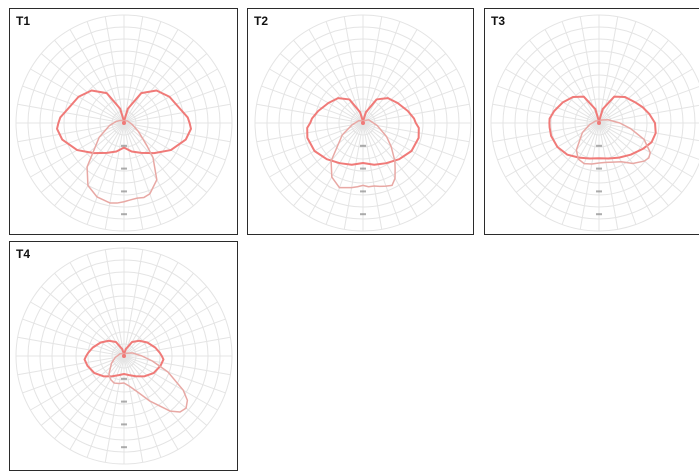  Describe the element at coordinates (23, 21) in the screenshot. I see `chart-title: T1` at that location.